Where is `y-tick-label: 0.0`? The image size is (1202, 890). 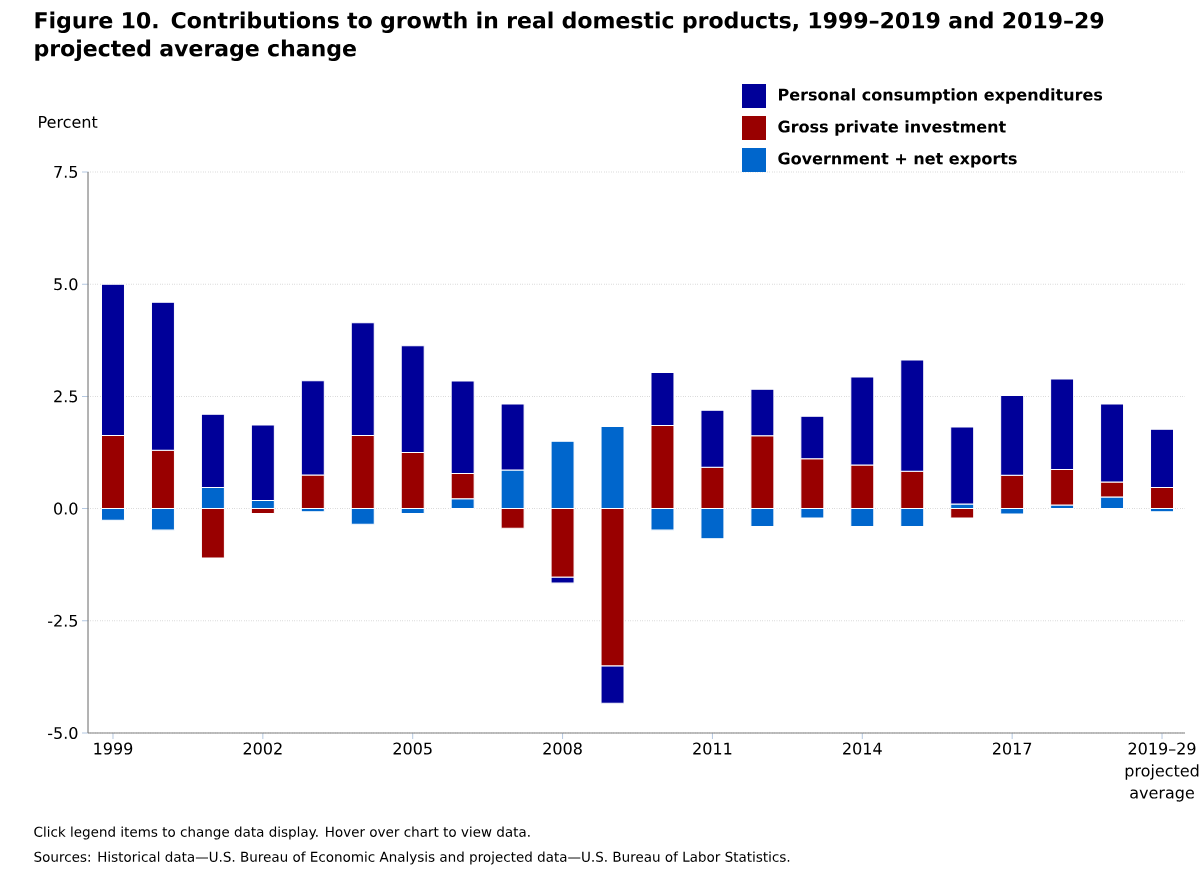
y-tick-label: 0.0 is located at coordinates (66, 508).